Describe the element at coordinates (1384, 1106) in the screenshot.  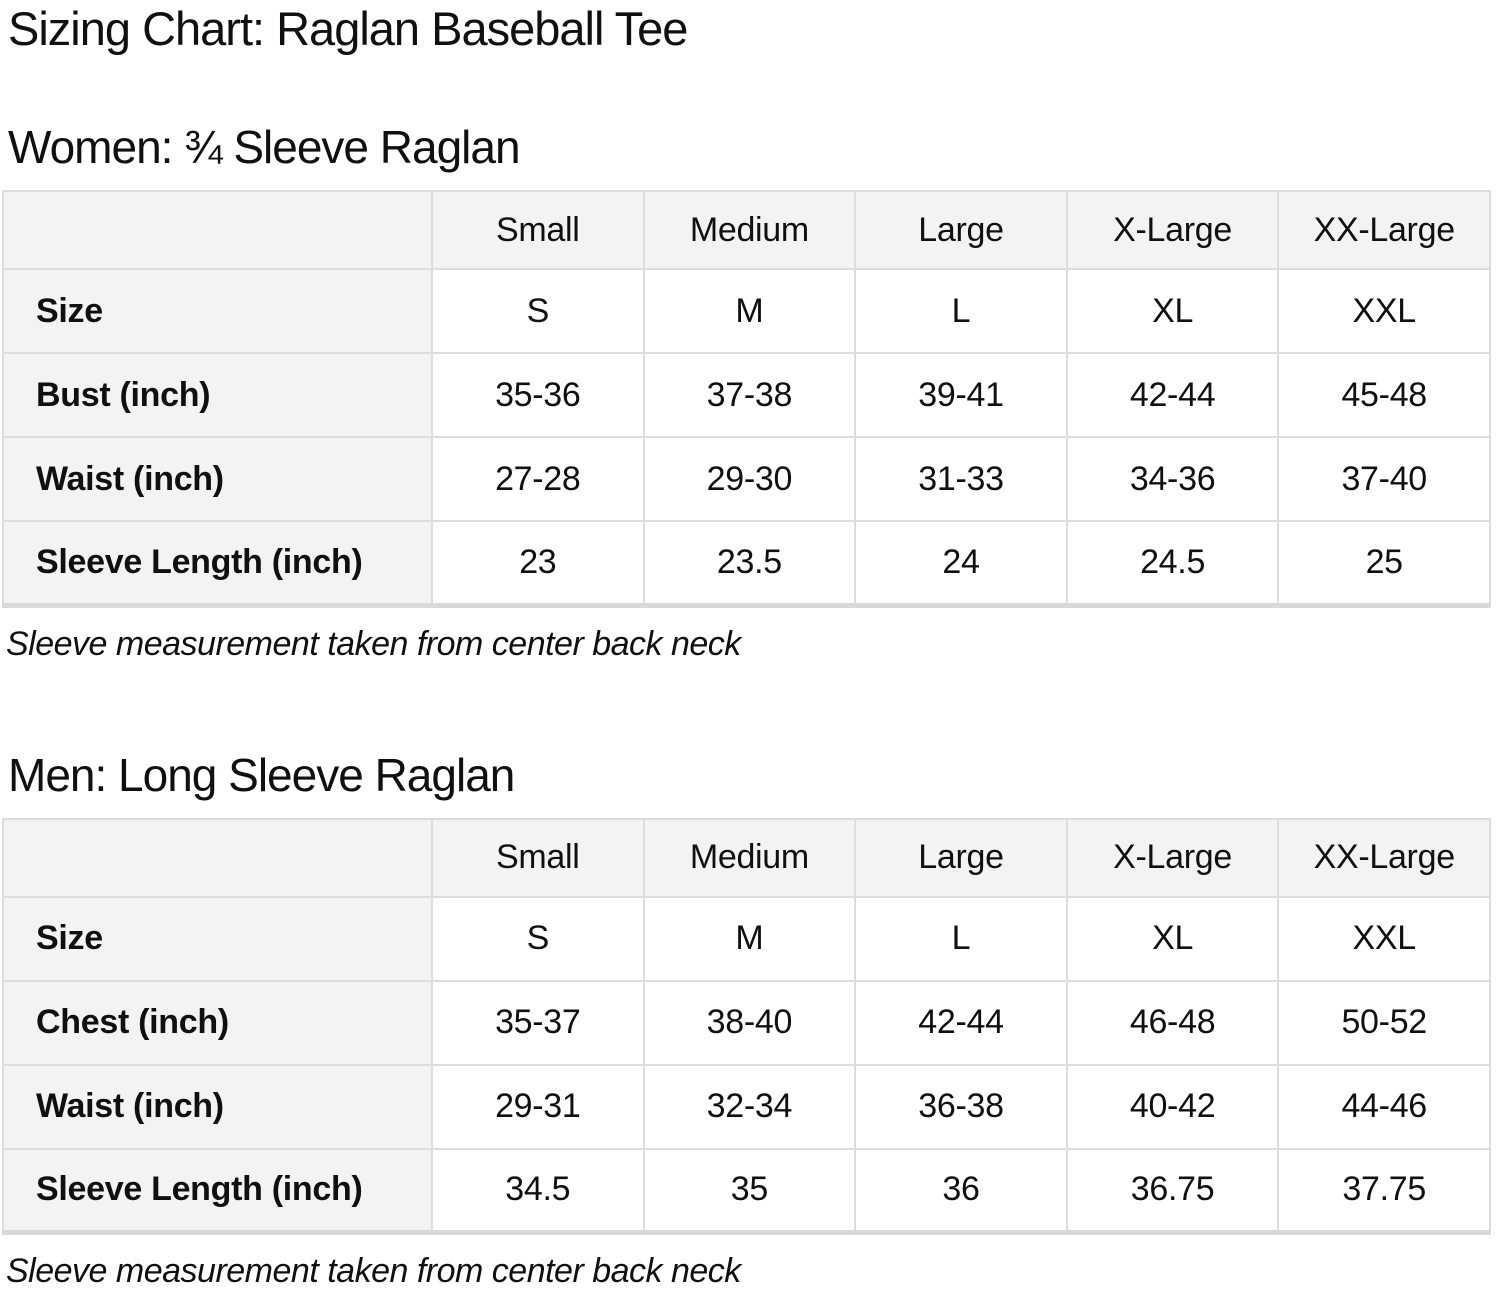
I see `cell: 44-46` at that location.